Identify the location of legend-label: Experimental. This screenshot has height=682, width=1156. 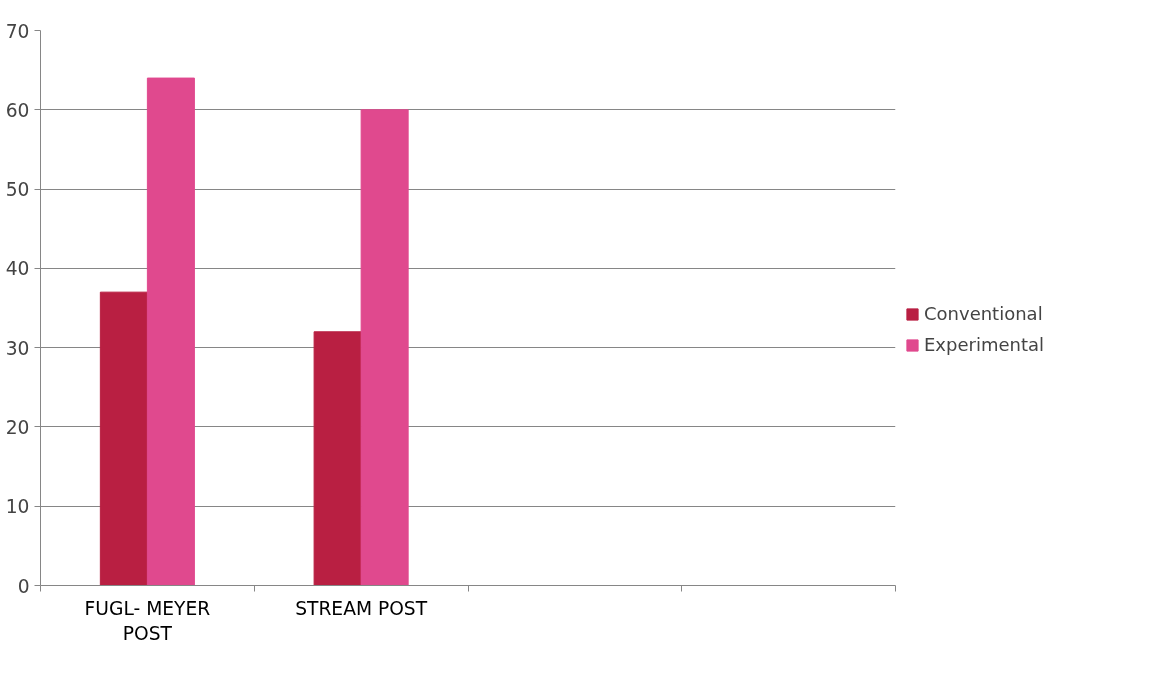
(984, 344).